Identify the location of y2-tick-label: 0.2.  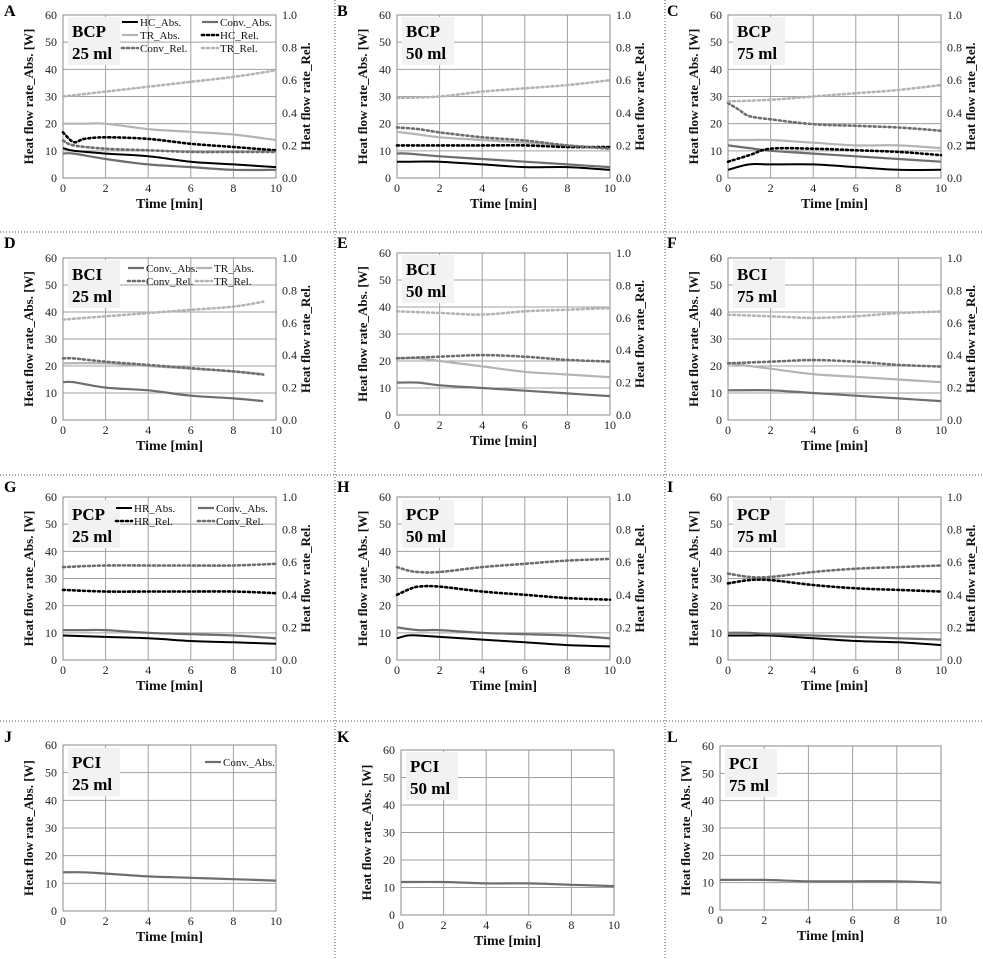
(954, 627).